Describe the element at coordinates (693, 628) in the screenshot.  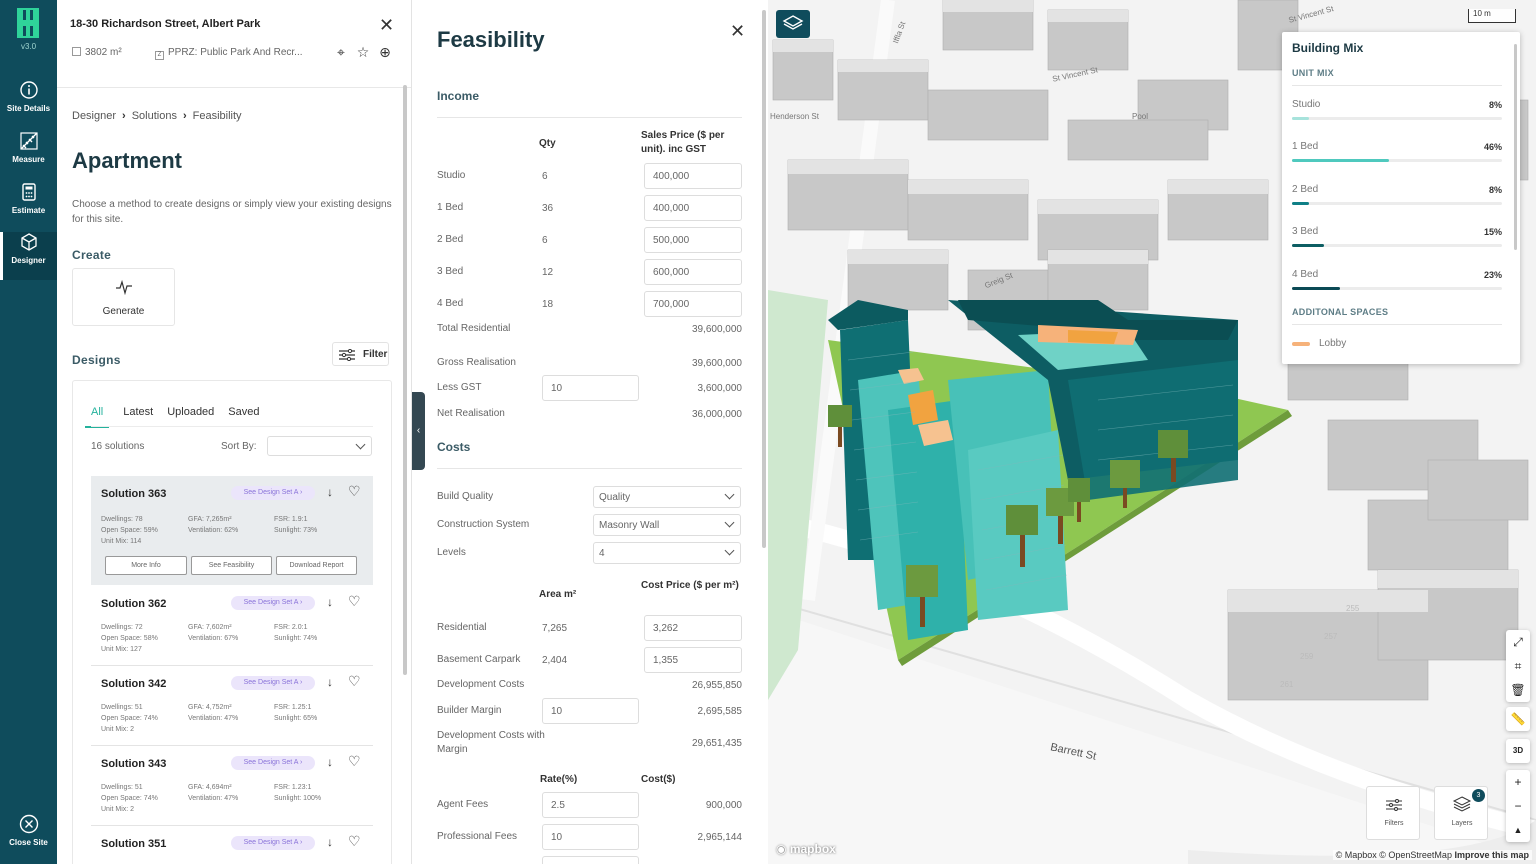
I see `residential-cost-input: 3,262` at that location.